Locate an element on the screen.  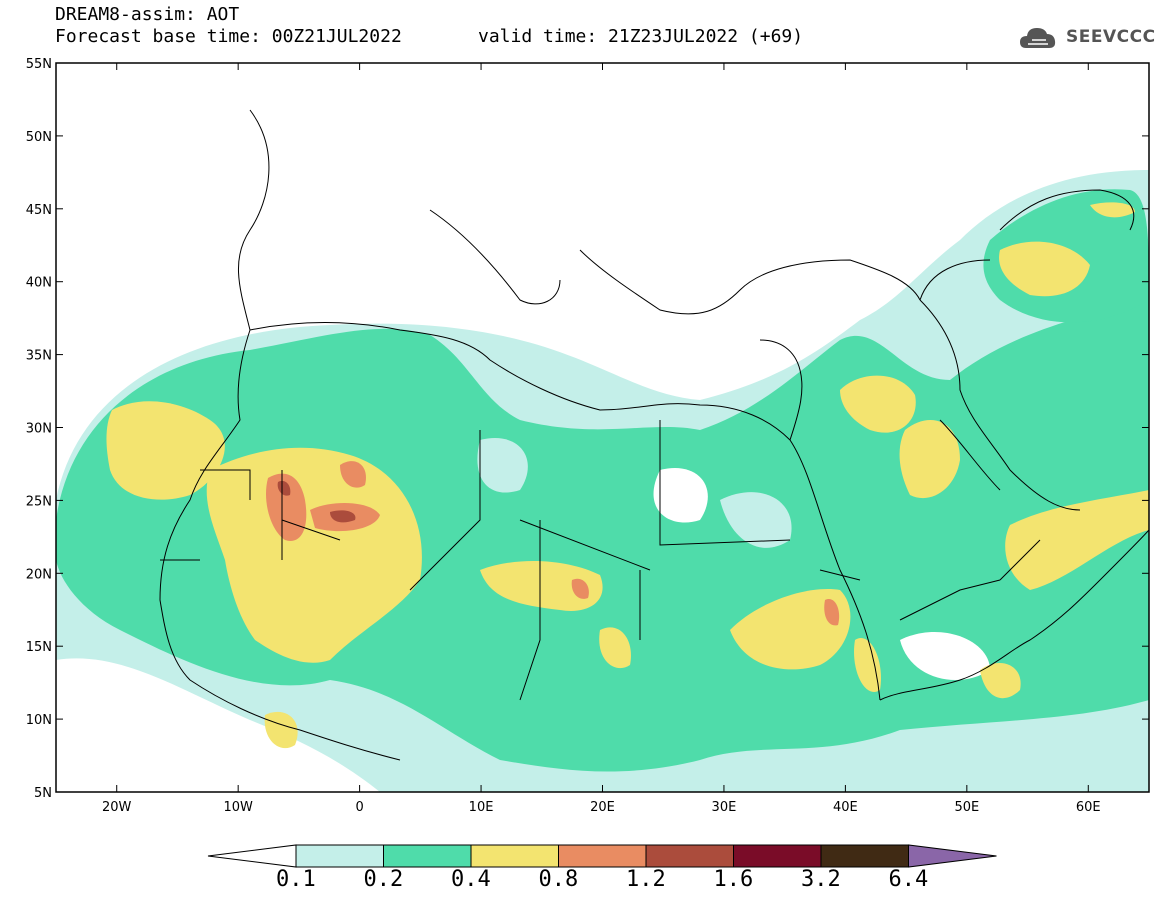
lon-label: 10E is located at coordinates (481, 807).